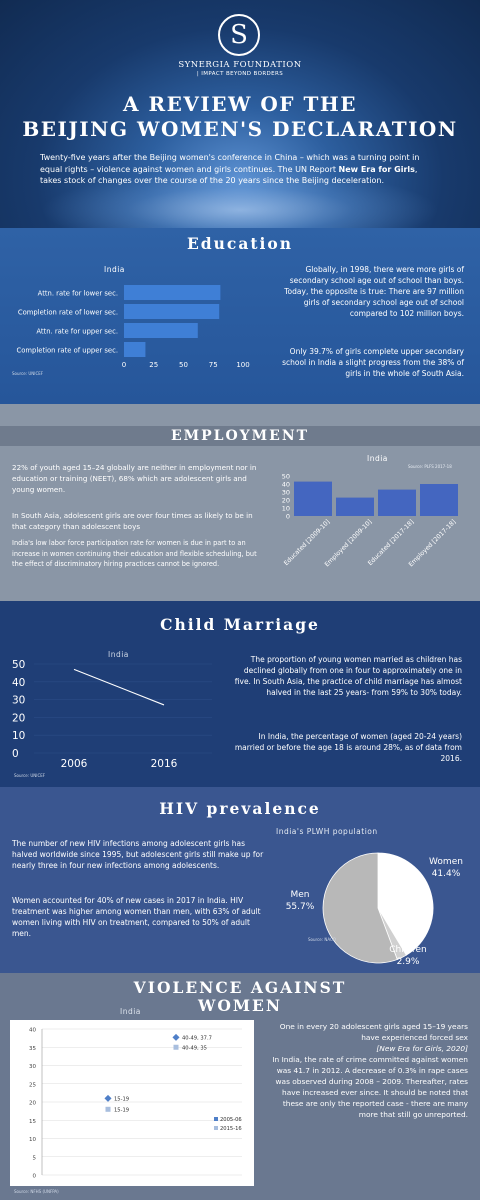 This screenshot has height=1200, width=480. I want to click on education-title: Education, so click(240, 243).